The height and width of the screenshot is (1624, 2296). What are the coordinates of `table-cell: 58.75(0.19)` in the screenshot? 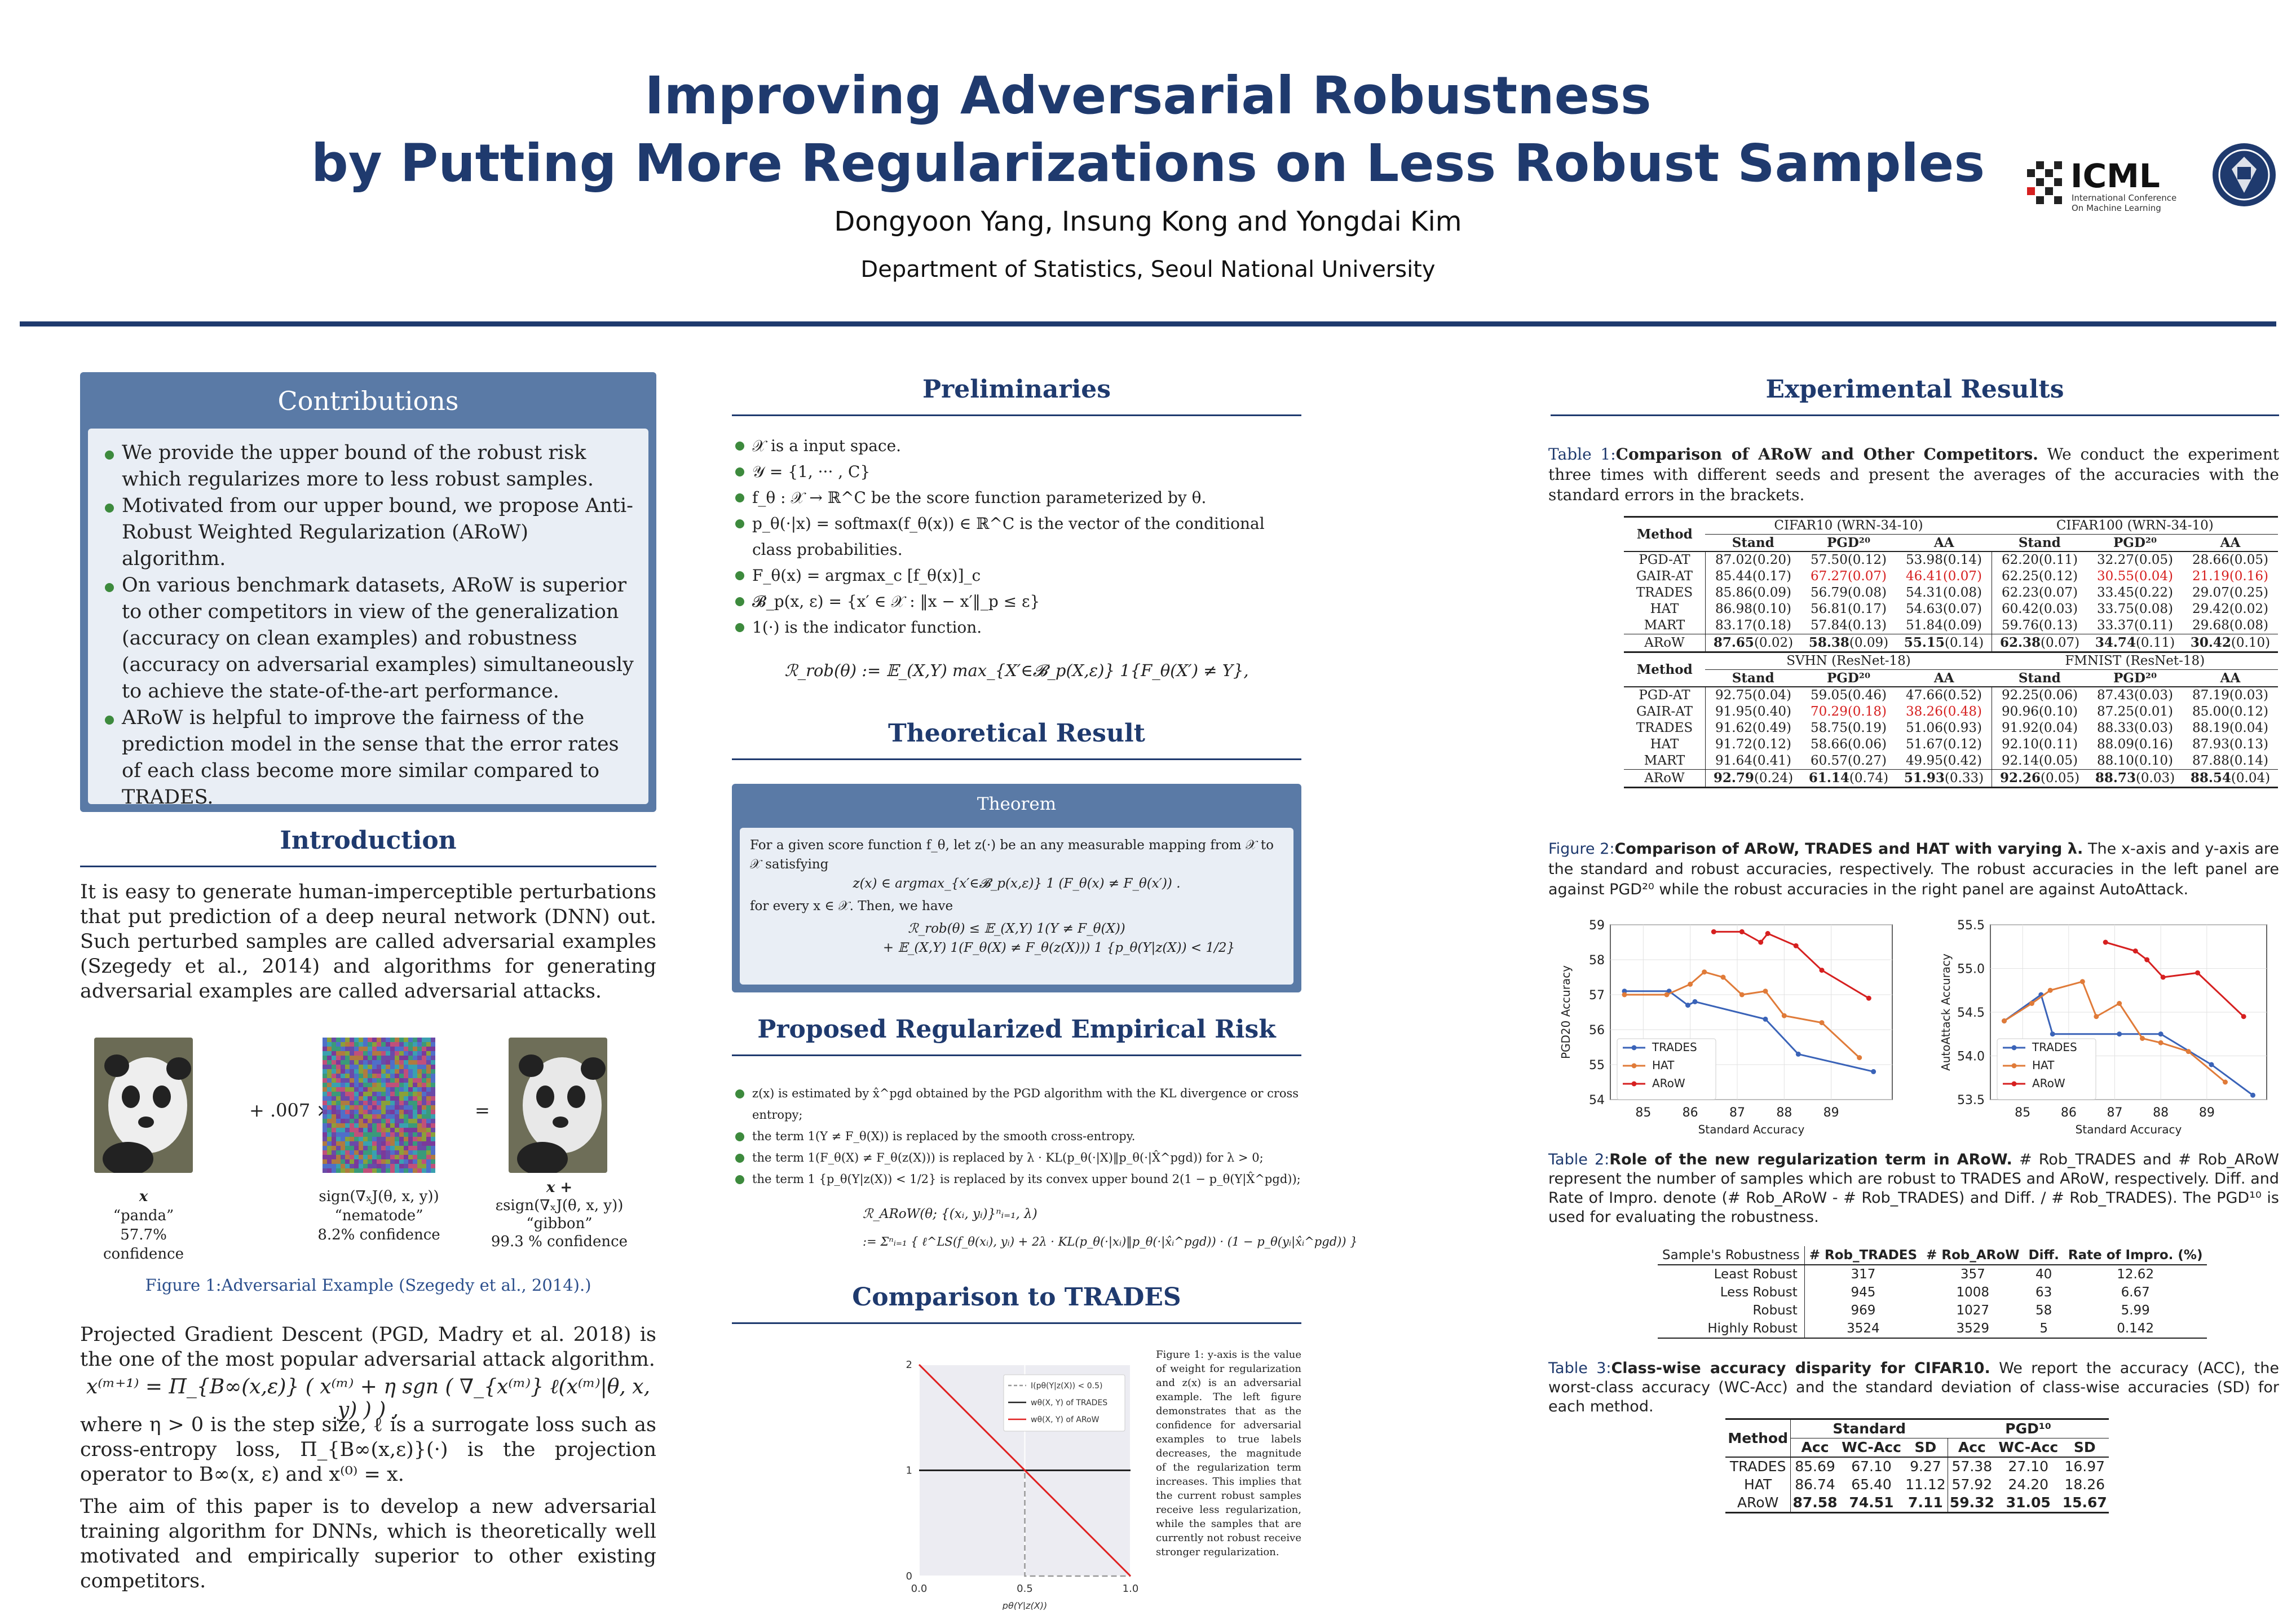 It's located at (1848, 728).